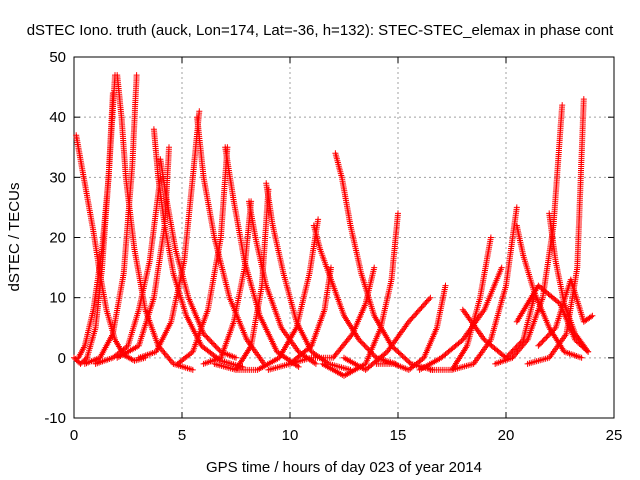 Image resolution: width=640 pixels, height=480 pixels. What do you see at coordinates (344, 467) in the screenshot?
I see `x-axis-label: GPS time / hours of day 023 of year 2014` at bounding box center [344, 467].